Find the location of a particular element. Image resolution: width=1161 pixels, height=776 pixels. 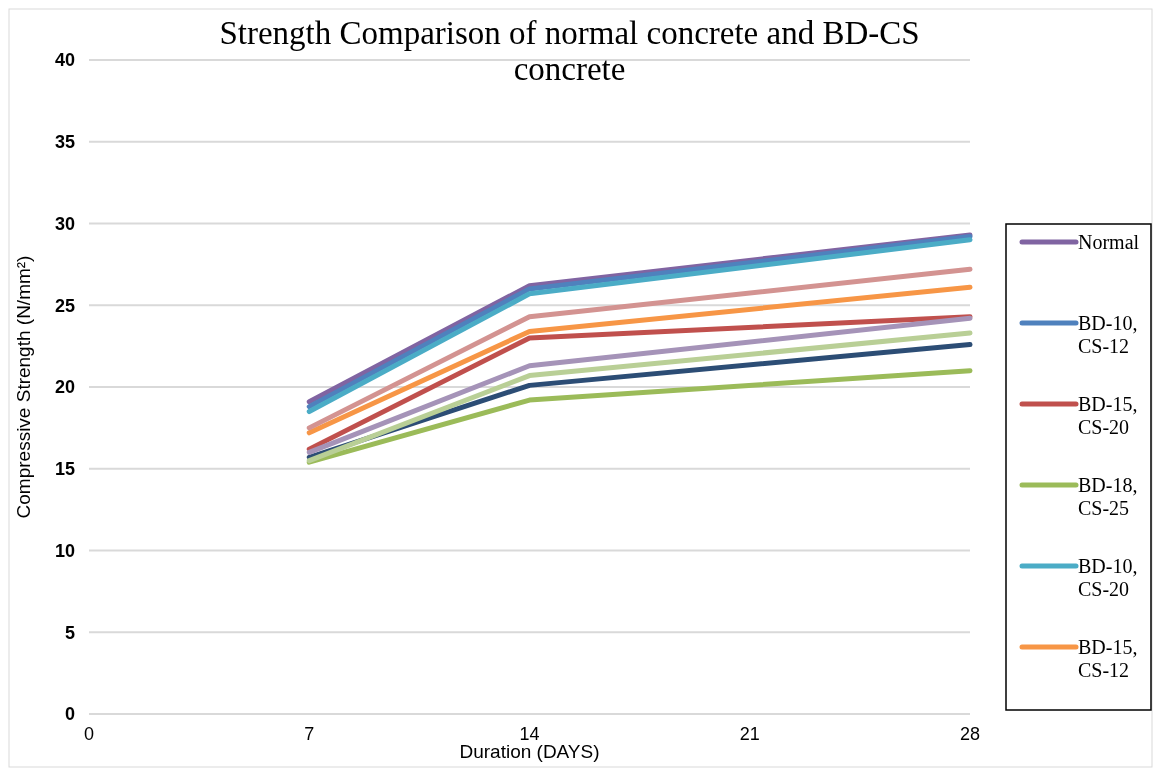

legend-label: BD-10,CS-20 is located at coordinates (1108, 577).